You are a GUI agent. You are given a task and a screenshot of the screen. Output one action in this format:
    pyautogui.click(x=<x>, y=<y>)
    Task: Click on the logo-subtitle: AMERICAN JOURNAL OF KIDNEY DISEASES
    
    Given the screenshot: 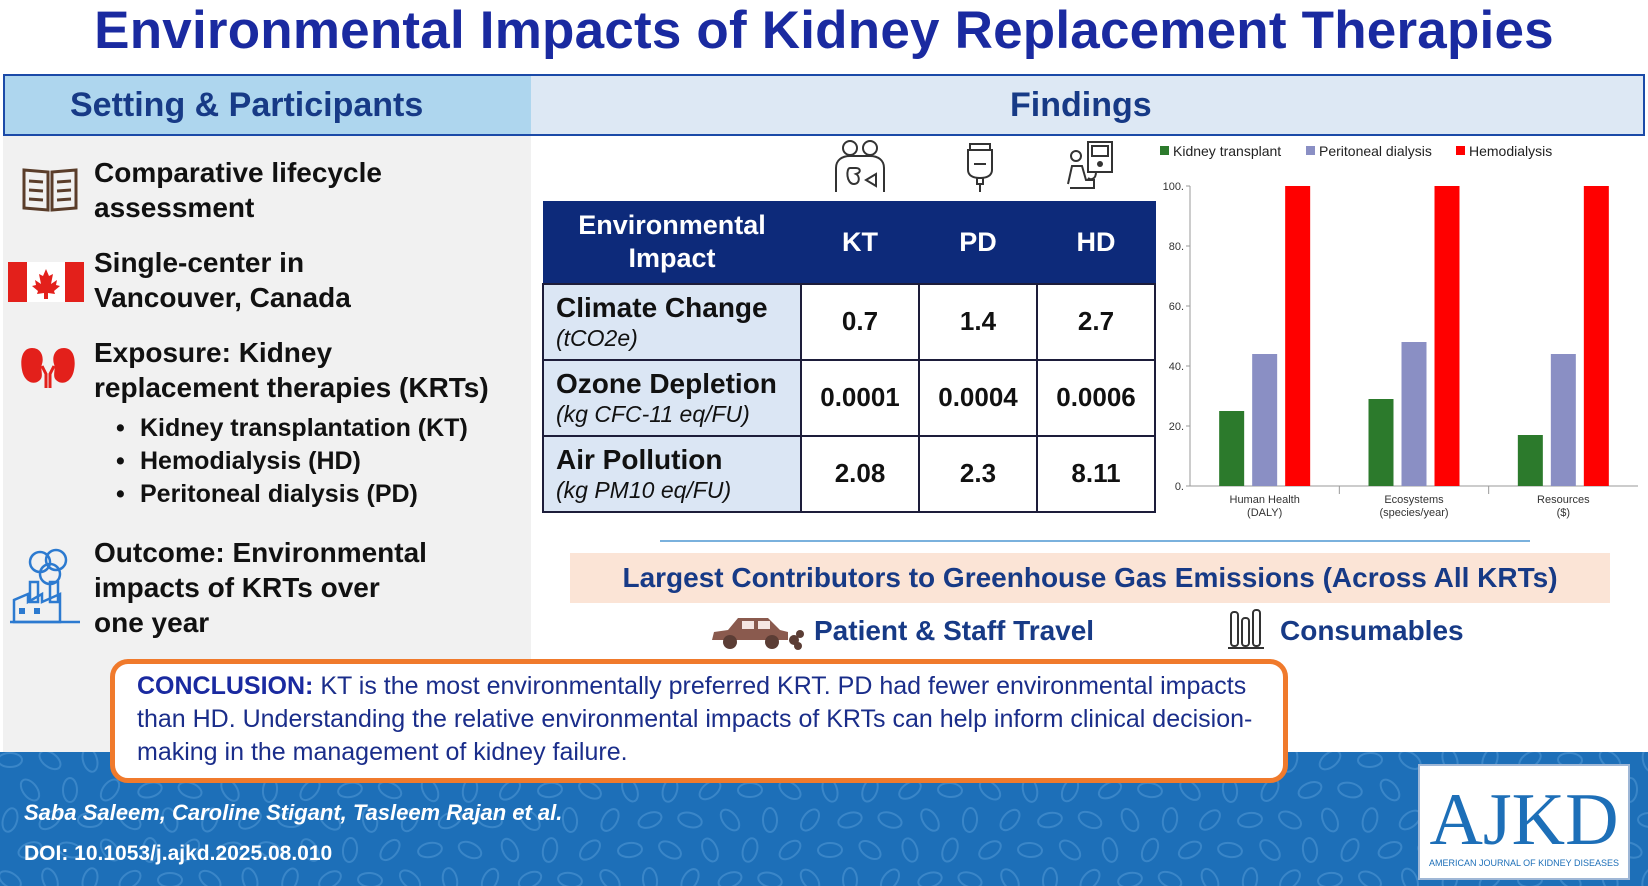 What is the action you would take?
    pyautogui.click(x=1524, y=863)
    